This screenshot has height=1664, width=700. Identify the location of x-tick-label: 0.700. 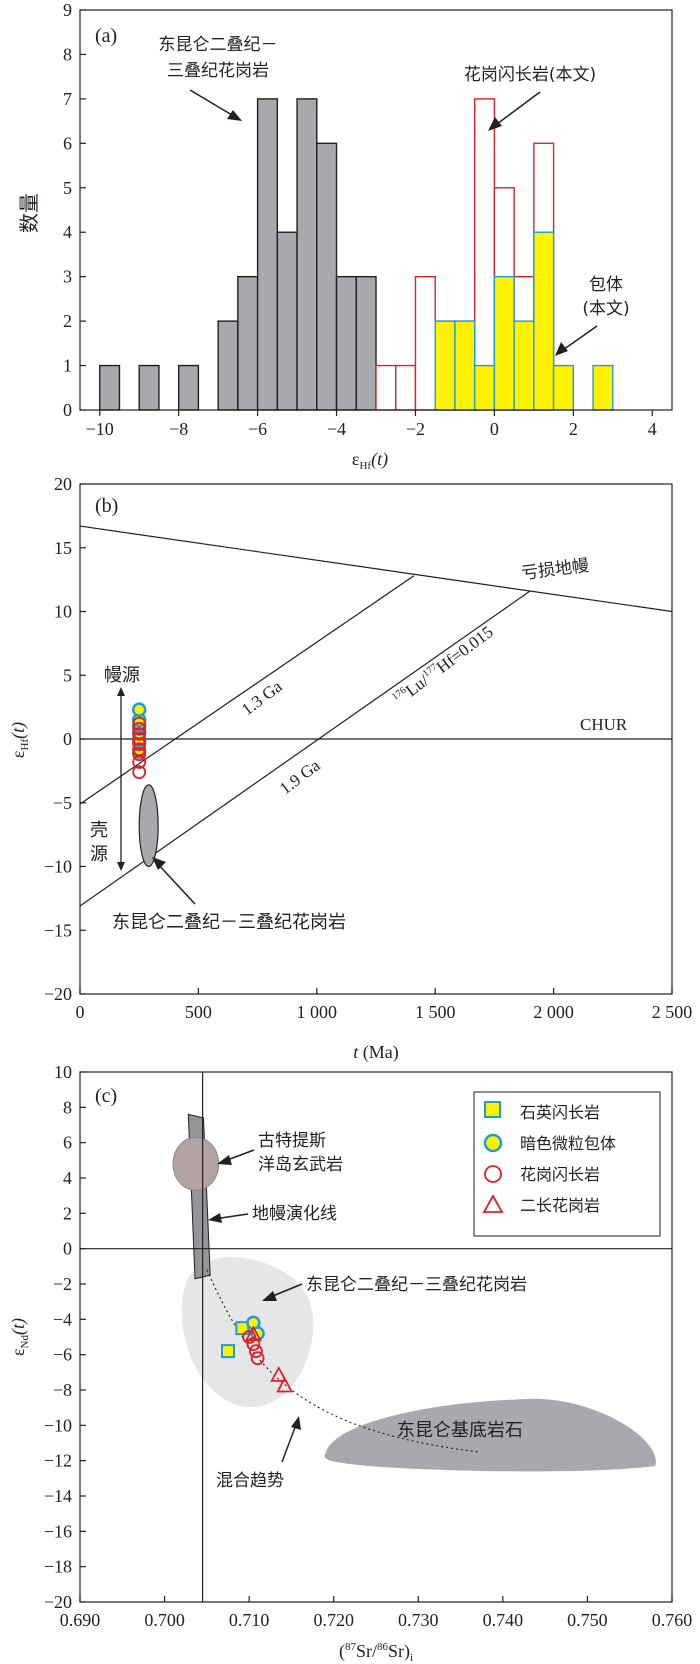
(164, 1620).